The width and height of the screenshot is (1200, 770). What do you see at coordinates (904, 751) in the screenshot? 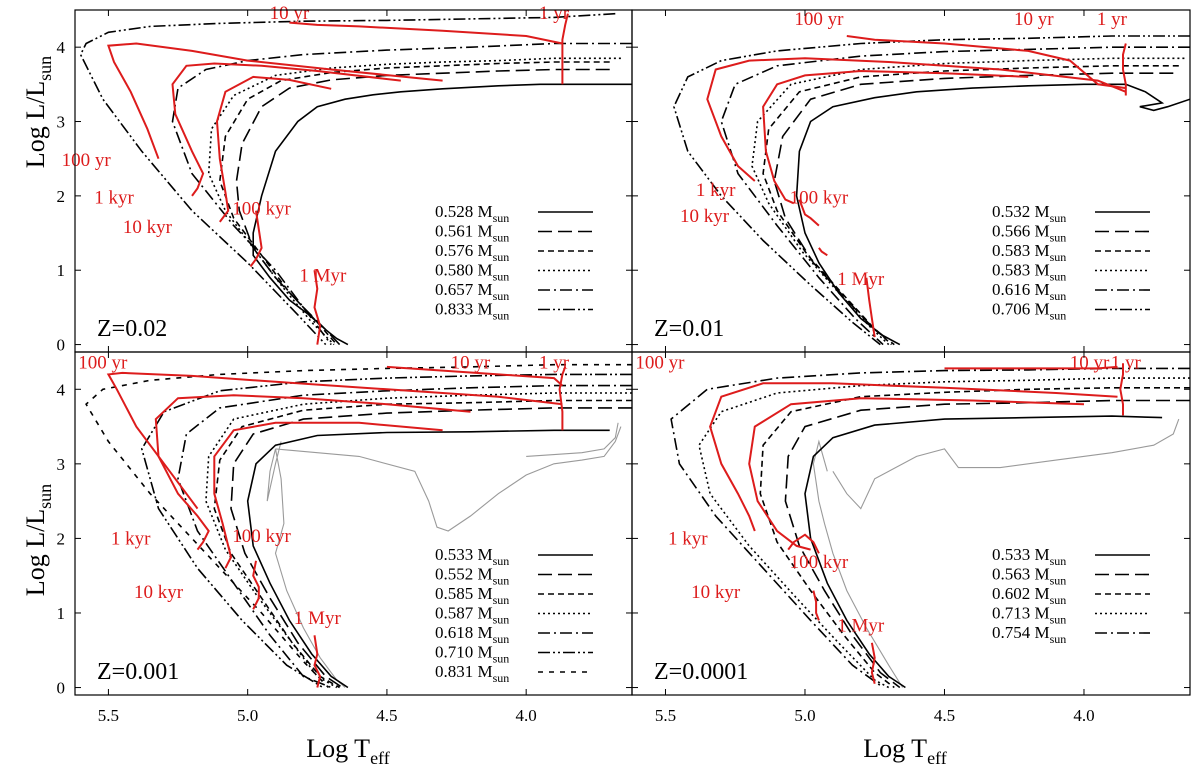
I see `x-axis-label-right: Log Teff` at bounding box center [904, 751].